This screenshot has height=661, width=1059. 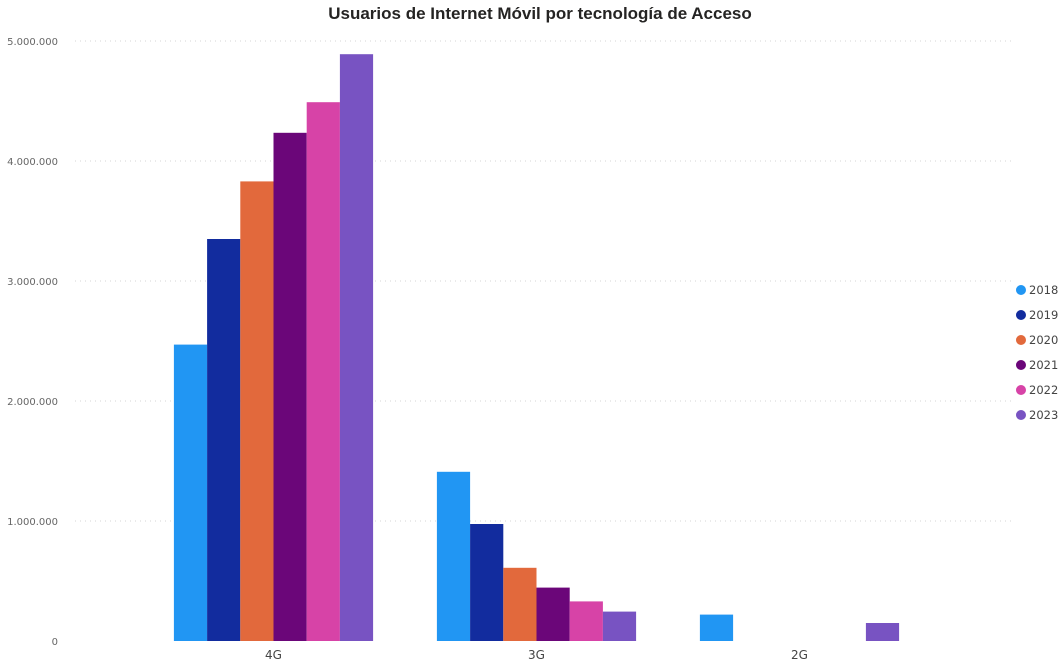 What do you see at coordinates (55, 642) in the screenshot?
I see `y-tick-label: 0` at bounding box center [55, 642].